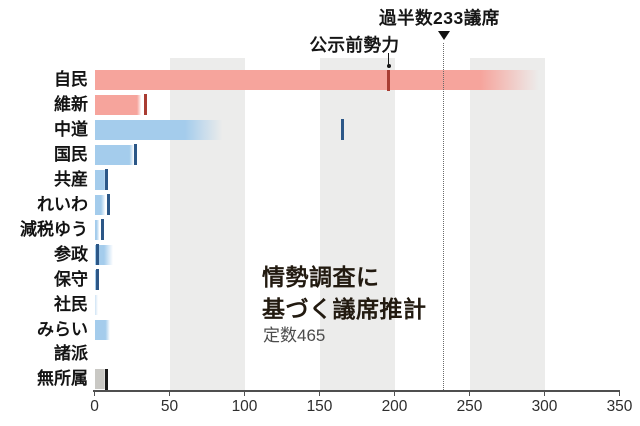 This screenshot has width=640, height=426. I want to click on majority-label: 過半数233議席, so click(439, 18).